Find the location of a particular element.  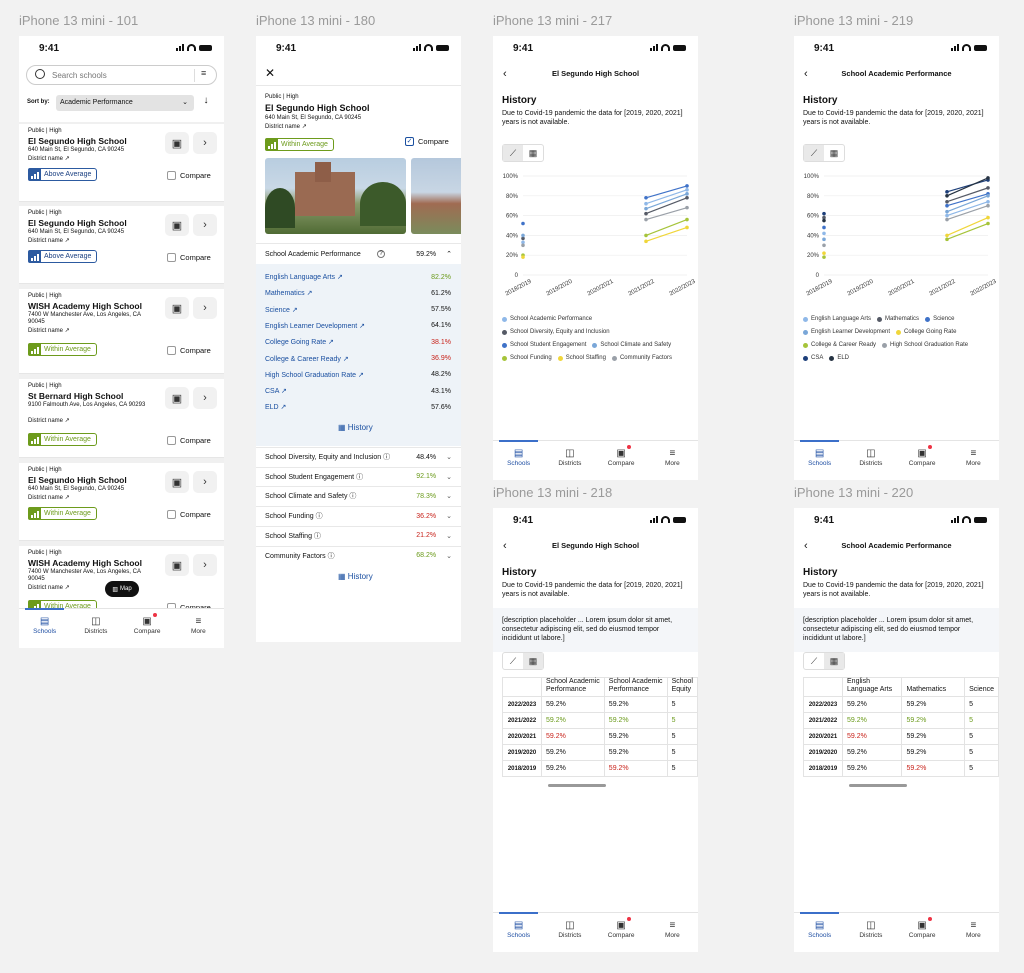

search-bar: Search schools ≡ is located at coordinates (121, 75).